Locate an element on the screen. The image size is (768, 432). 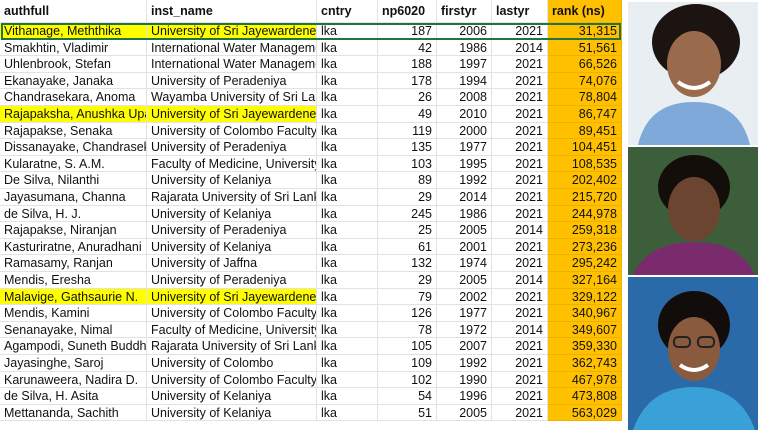
table-cell: 473,808 is located at coordinates (585, 396).